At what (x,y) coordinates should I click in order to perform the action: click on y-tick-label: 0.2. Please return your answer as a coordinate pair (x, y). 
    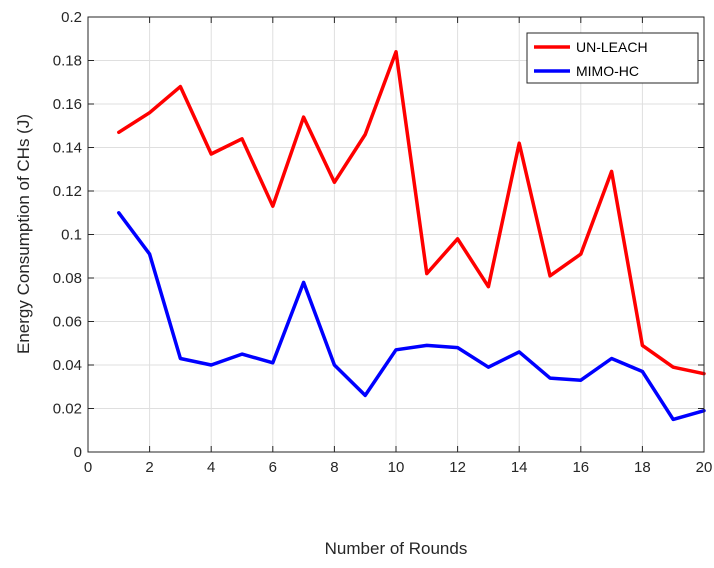
    Looking at the image, I should click on (71, 17).